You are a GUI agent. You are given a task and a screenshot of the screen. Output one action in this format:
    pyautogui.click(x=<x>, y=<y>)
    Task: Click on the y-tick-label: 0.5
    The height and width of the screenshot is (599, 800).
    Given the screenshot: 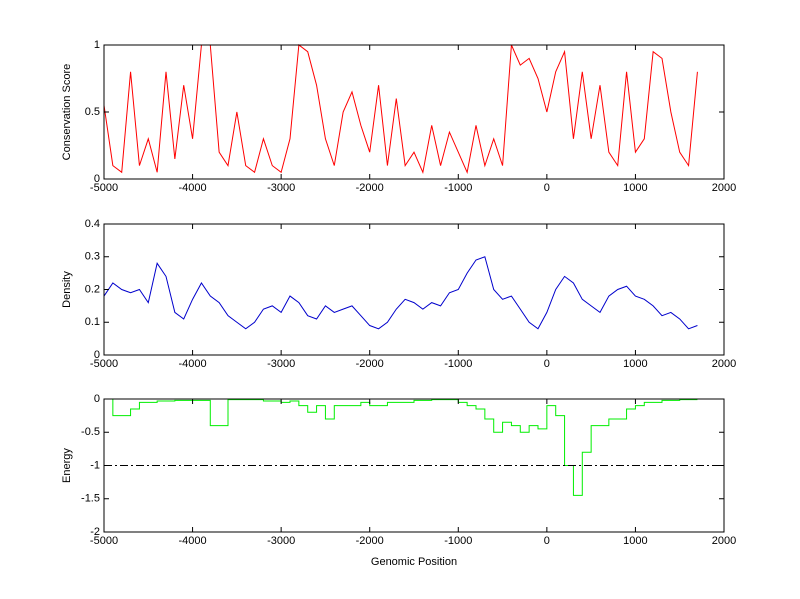 What is the action you would take?
    pyautogui.click(x=92, y=112)
    